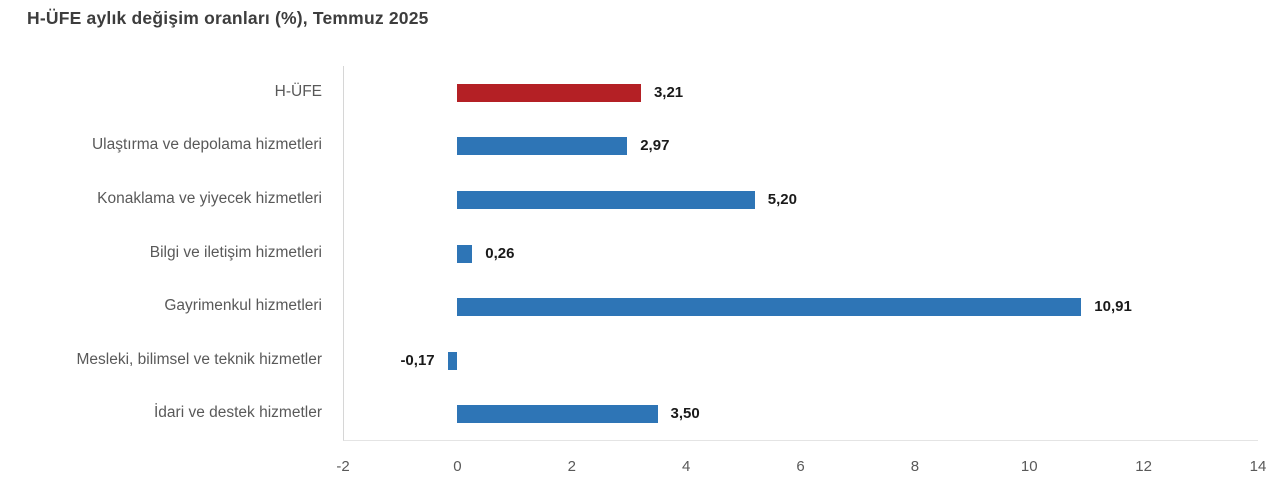 This screenshot has height=504, width=1280. I want to click on value-label: 10,91, so click(1113, 307).